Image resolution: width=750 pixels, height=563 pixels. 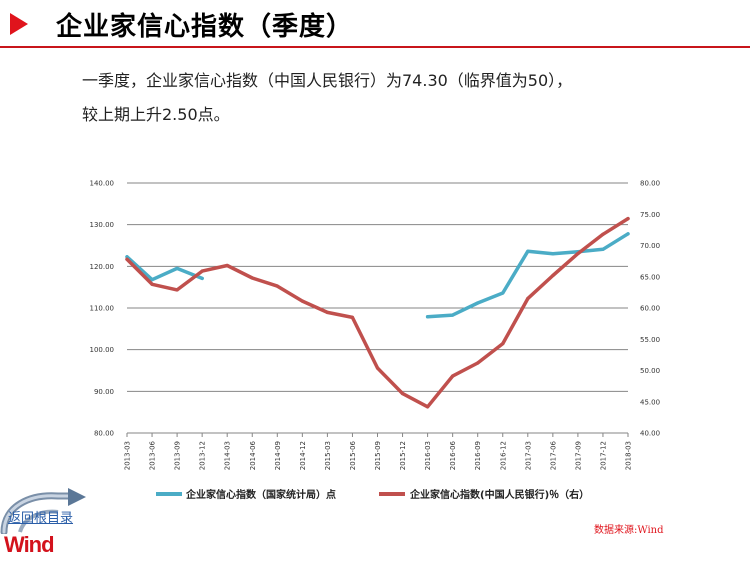 What do you see at coordinates (650, 434) in the screenshot?
I see `y-right-tick-label: 40.00` at bounding box center [650, 434].